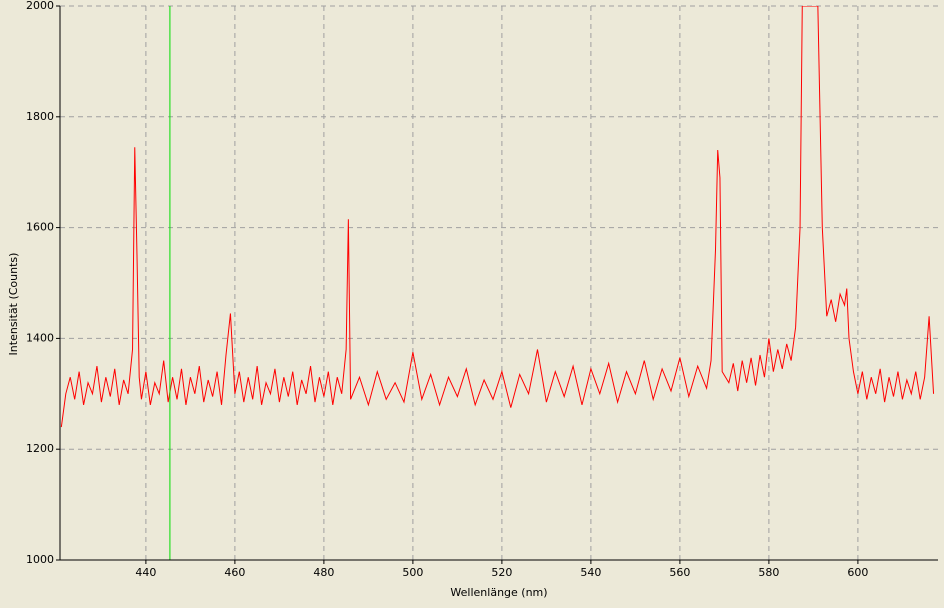  What do you see at coordinates (40, 6) in the screenshot?
I see `y-tick-label: 2000` at bounding box center [40, 6].